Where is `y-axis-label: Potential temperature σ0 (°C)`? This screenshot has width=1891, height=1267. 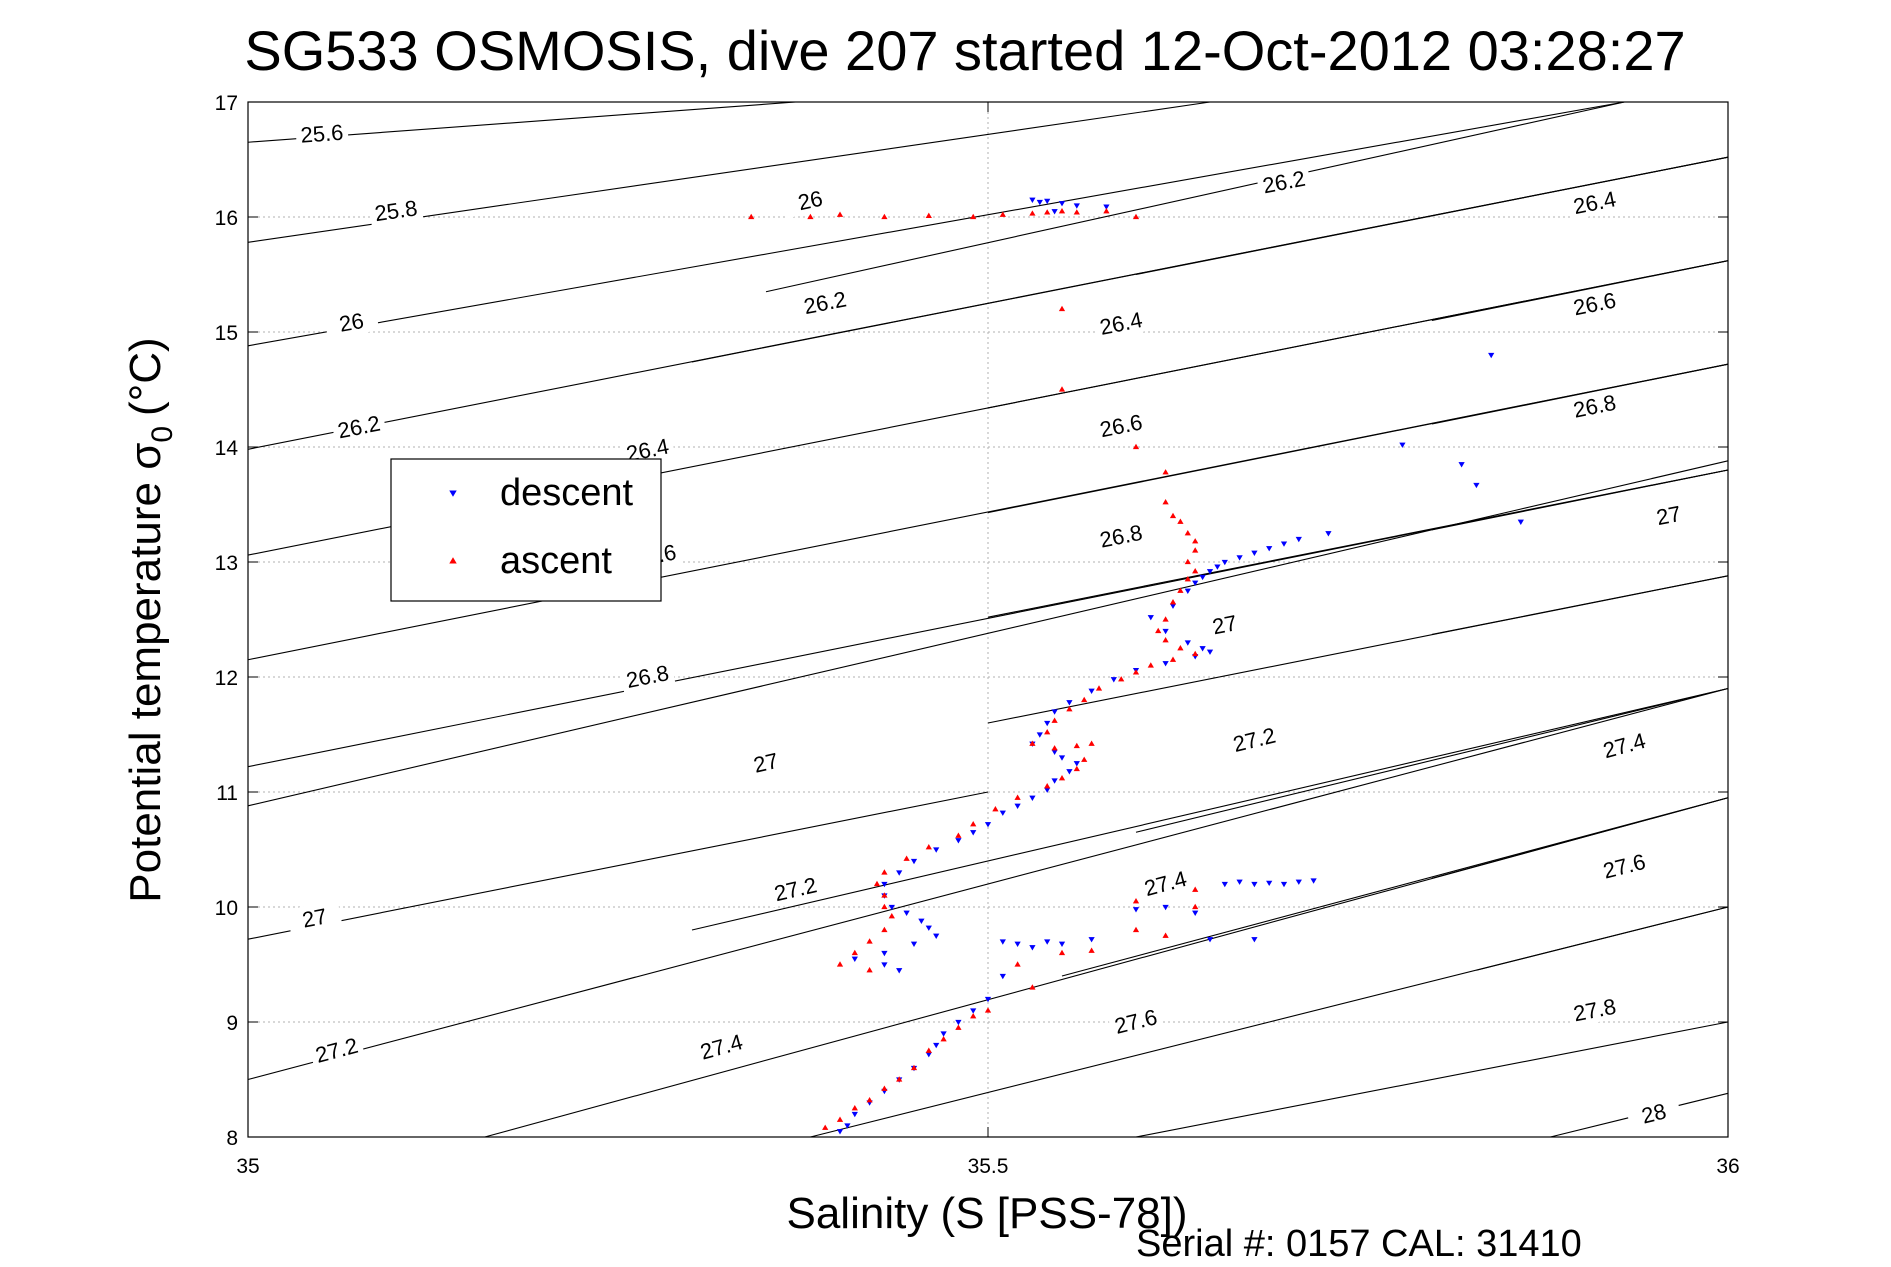 y-axis-label: Potential temperature σ0 (°C) is located at coordinates (150, 619).